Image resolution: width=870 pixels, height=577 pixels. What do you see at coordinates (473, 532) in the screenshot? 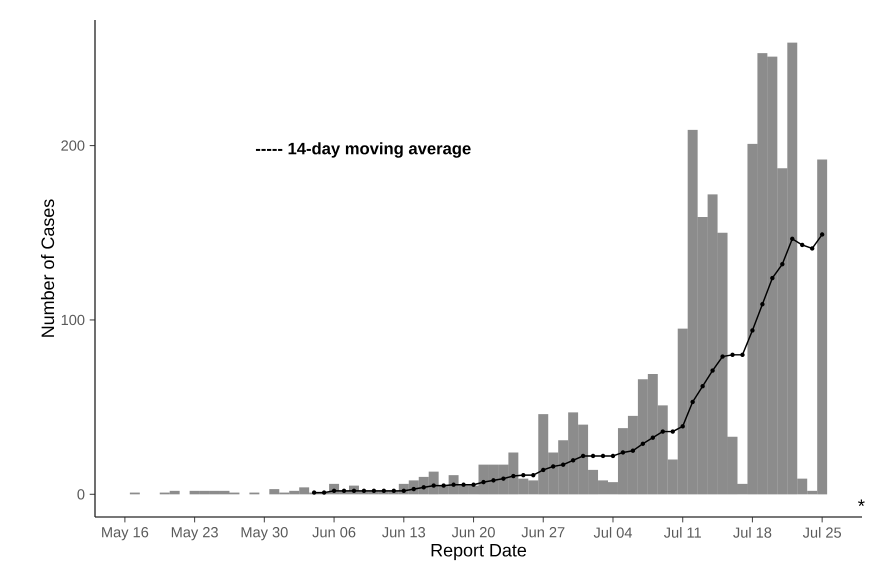
I see `x-tick-label: Jun 20` at bounding box center [473, 532].